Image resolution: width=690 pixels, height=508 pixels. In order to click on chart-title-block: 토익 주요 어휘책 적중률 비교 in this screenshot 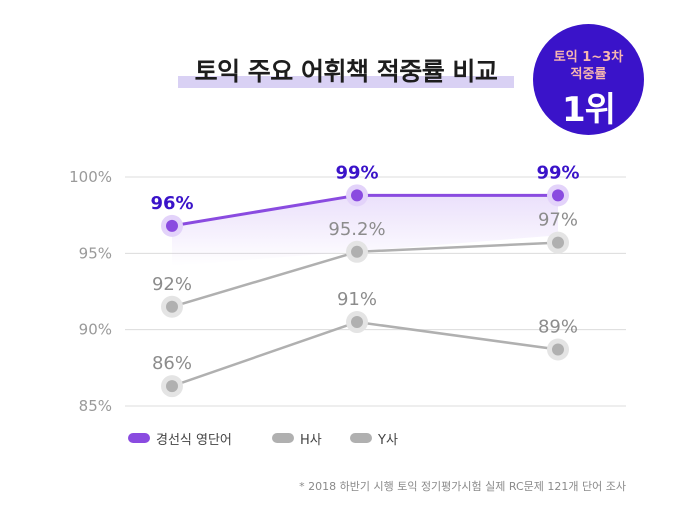, I will do `click(346, 70)`.